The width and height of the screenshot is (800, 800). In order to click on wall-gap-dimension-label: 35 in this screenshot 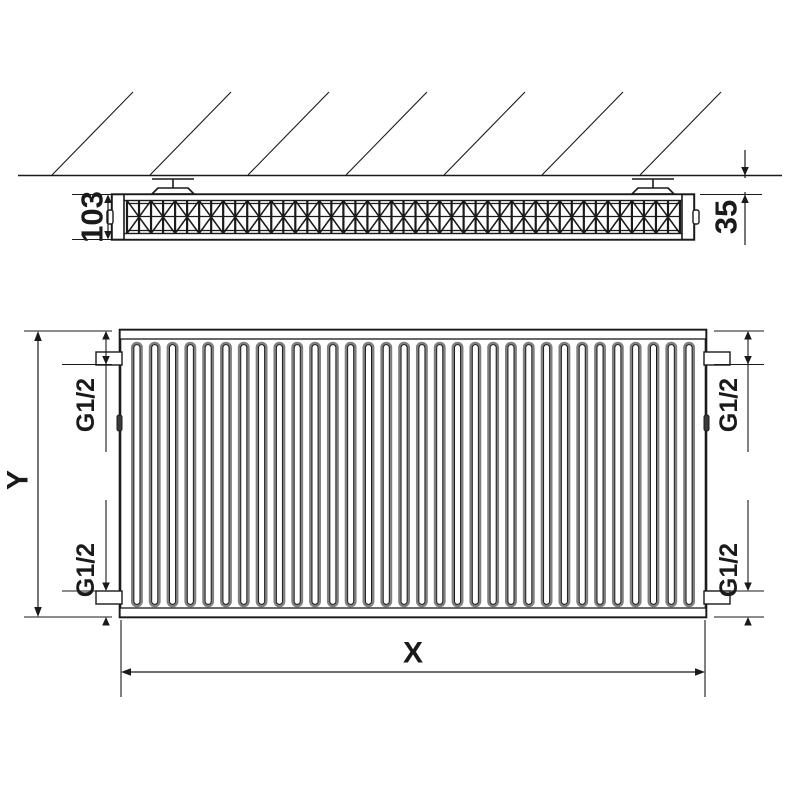, I will do `click(726, 217)`.